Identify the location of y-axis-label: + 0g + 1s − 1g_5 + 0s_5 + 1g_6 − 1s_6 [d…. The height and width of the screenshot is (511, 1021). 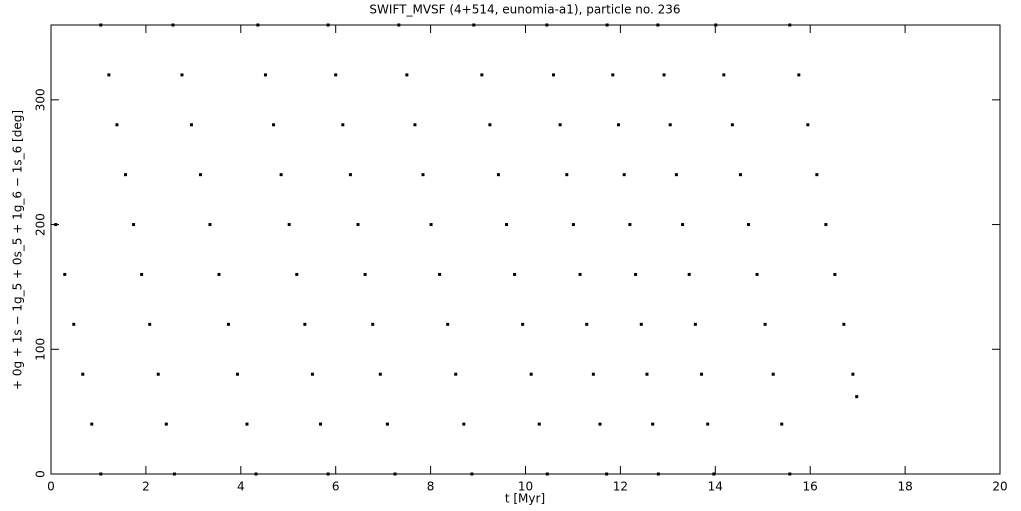
(18, 250).